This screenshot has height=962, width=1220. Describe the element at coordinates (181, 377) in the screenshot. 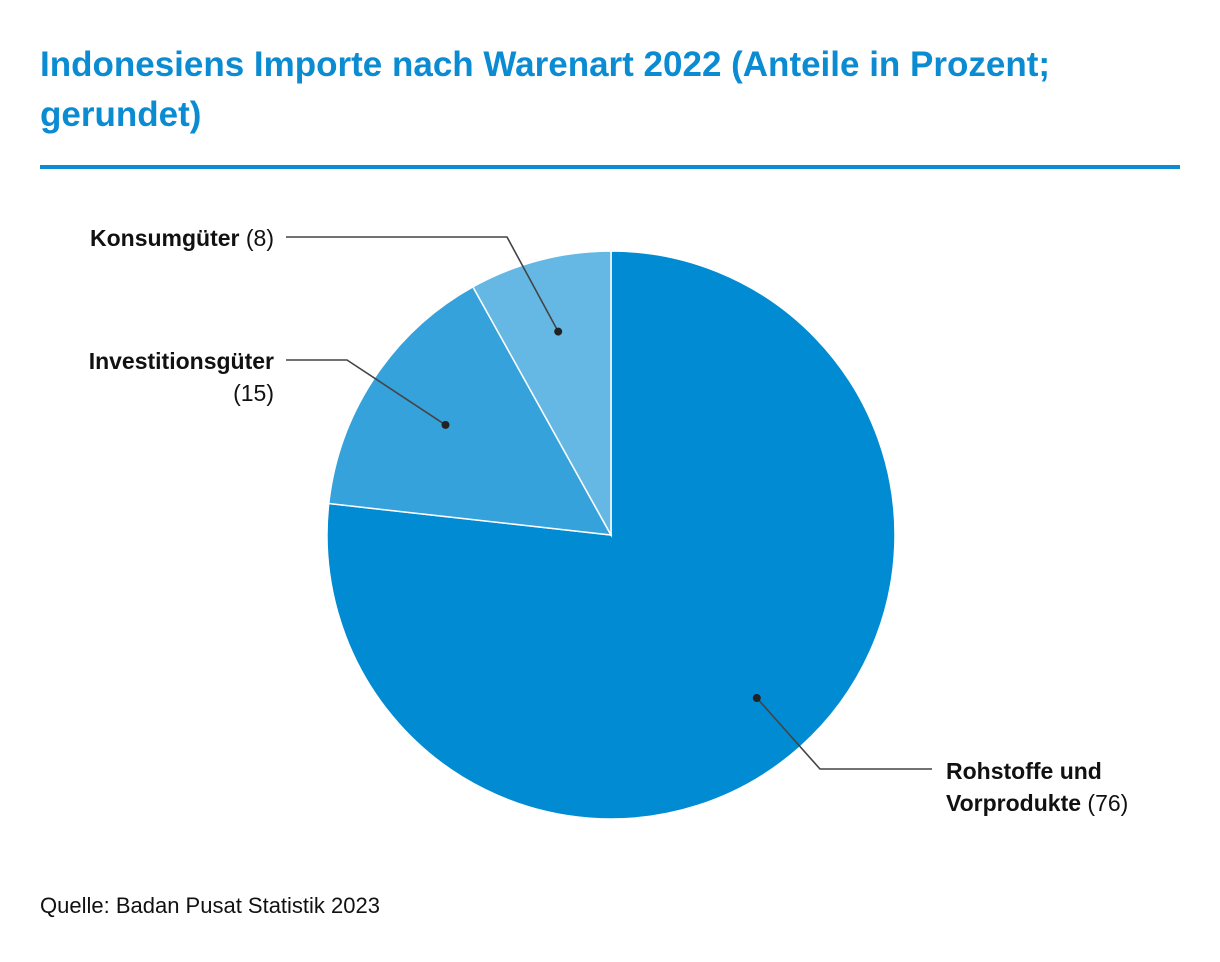

I see `slice-label: Investitionsgüter (15)` at that location.